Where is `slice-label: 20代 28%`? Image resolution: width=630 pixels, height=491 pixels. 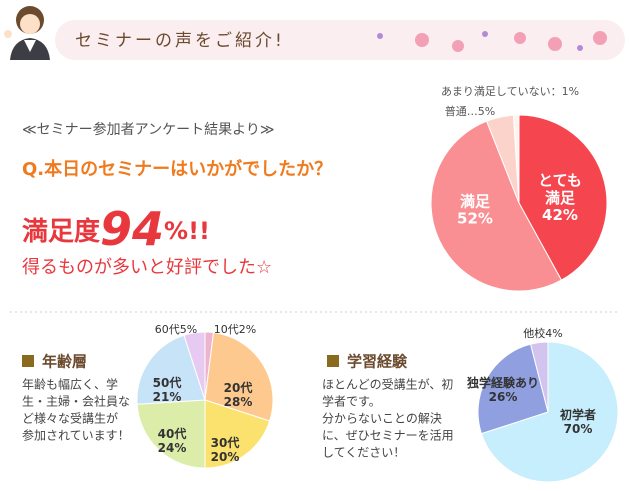
slice-label: 20代 28% is located at coordinates (238, 394).